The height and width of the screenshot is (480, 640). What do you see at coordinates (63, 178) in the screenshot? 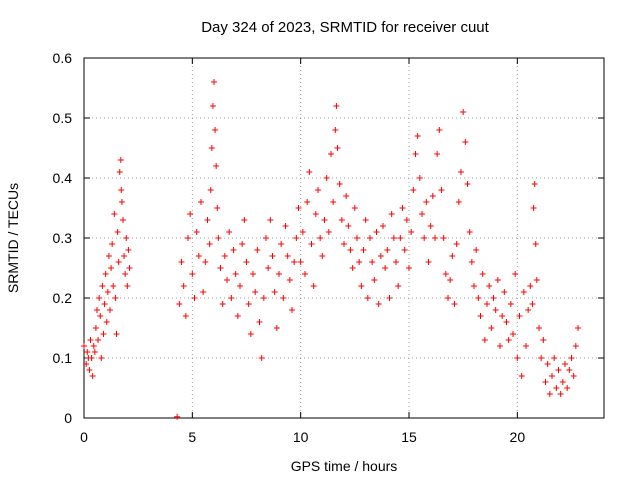
I see `y-tick-label: 0.4` at bounding box center [63, 178].